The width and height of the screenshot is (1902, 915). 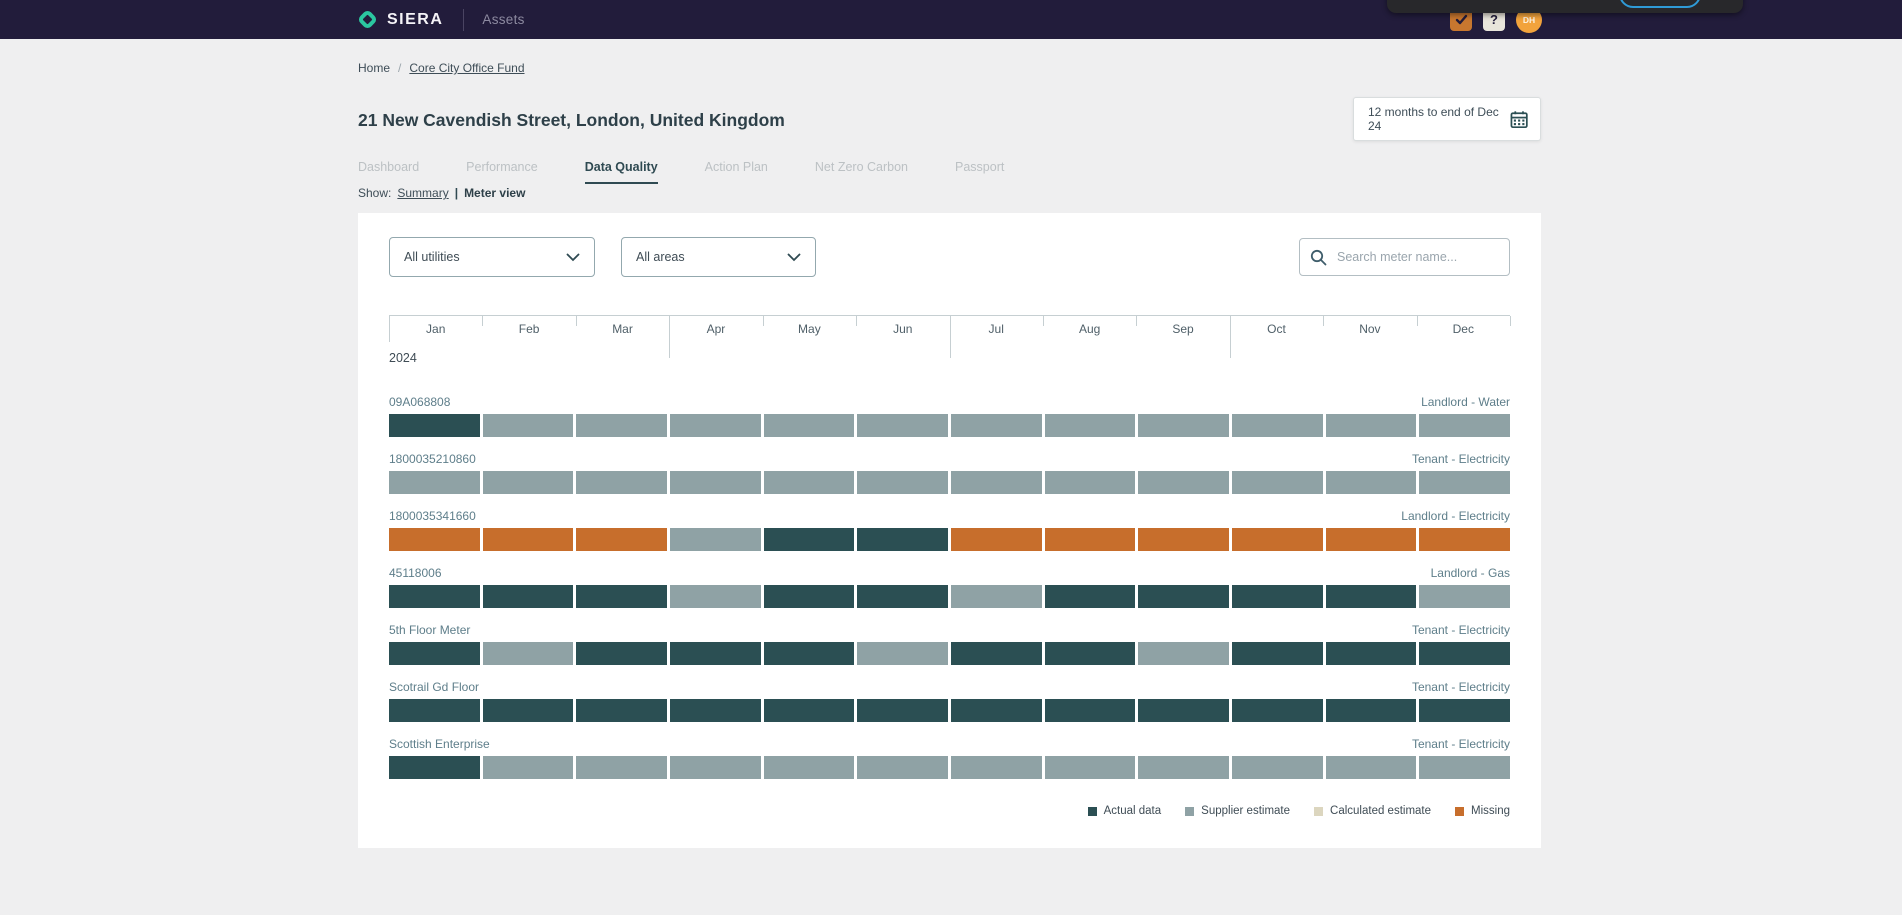 I want to click on month-label-jun: Jun, so click(x=903, y=329).